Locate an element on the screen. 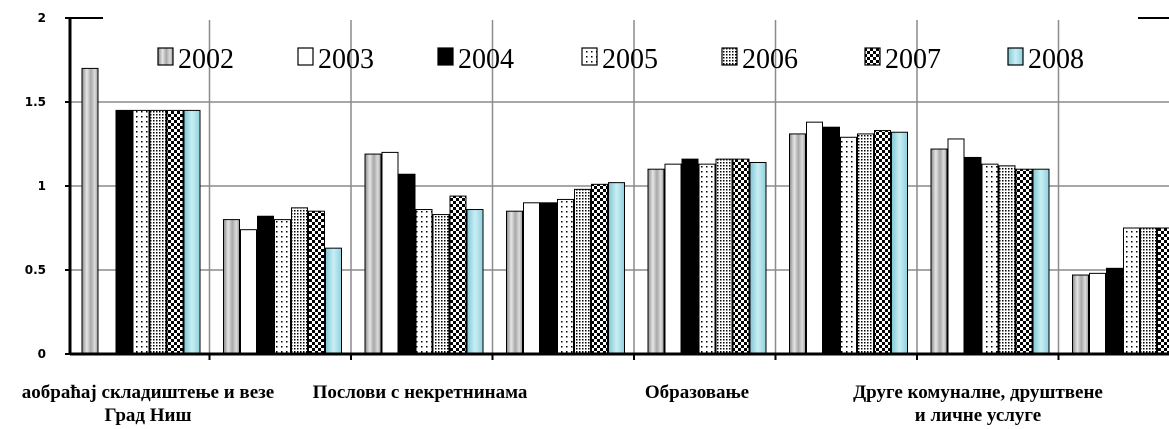 This screenshot has height=429, width=1169. x-category-label: Град Ниш is located at coordinates (147, 415).